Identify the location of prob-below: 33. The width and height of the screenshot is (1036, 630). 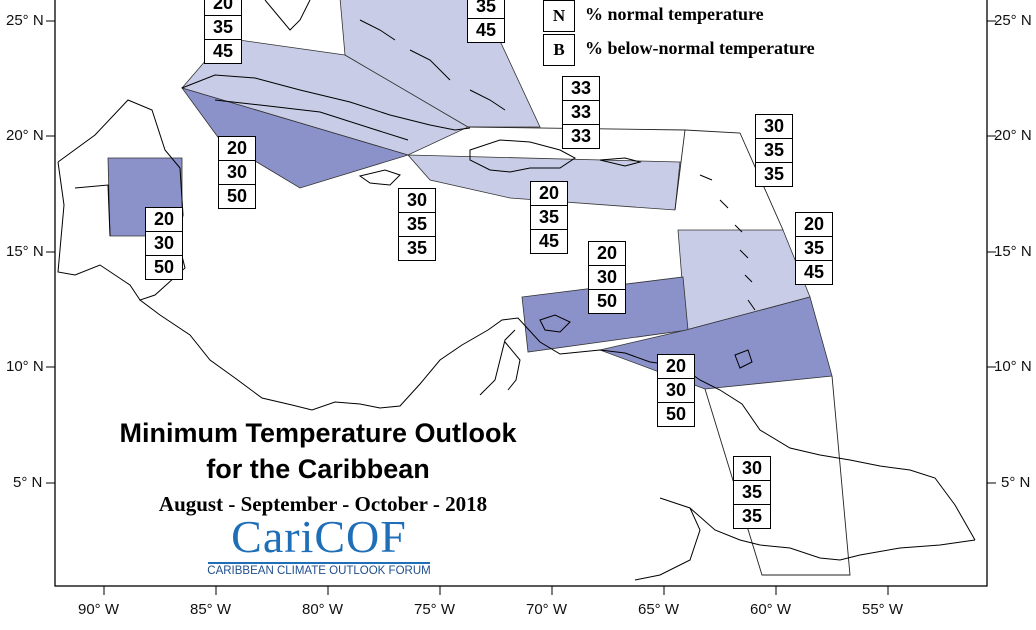
(581, 136).